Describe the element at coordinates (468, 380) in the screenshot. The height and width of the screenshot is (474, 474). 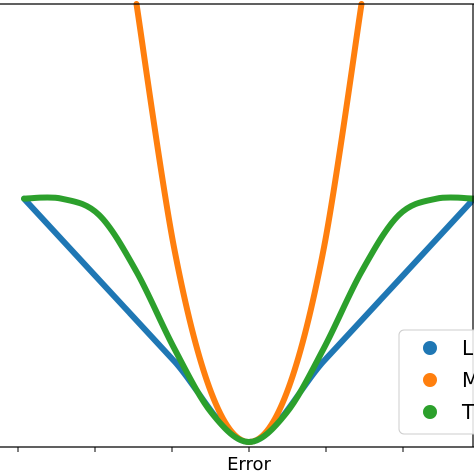
I see `legend-label-2: M` at that location.